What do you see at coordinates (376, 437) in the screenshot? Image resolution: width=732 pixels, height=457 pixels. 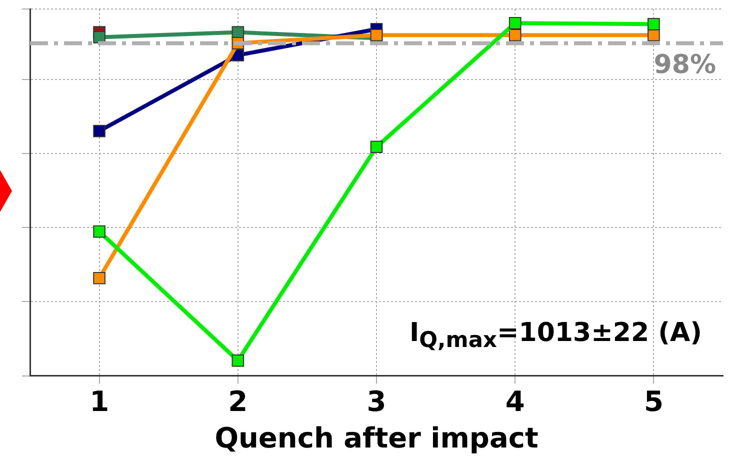 I see `x-axis-title: Quench after impact` at bounding box center [376, 437].